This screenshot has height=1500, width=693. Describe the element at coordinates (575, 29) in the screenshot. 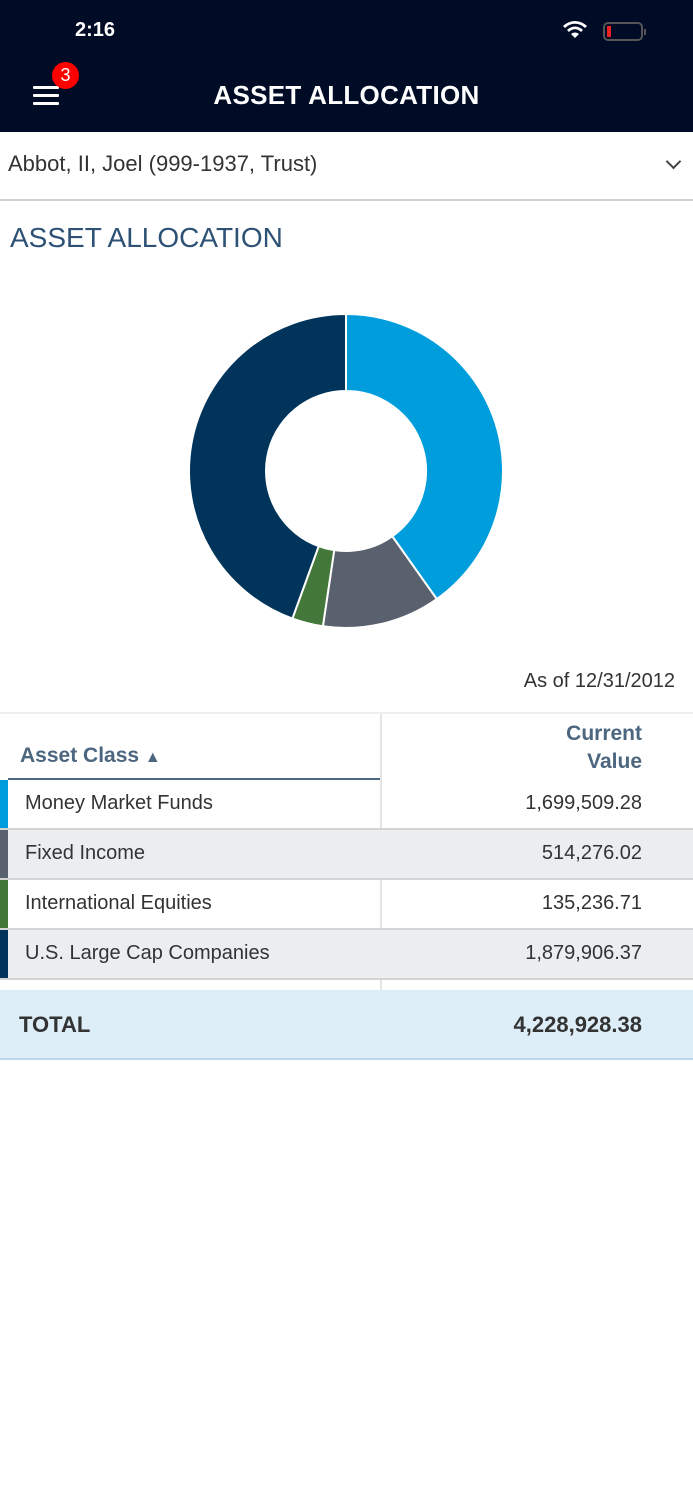

I see `wifi-icon` at that location.